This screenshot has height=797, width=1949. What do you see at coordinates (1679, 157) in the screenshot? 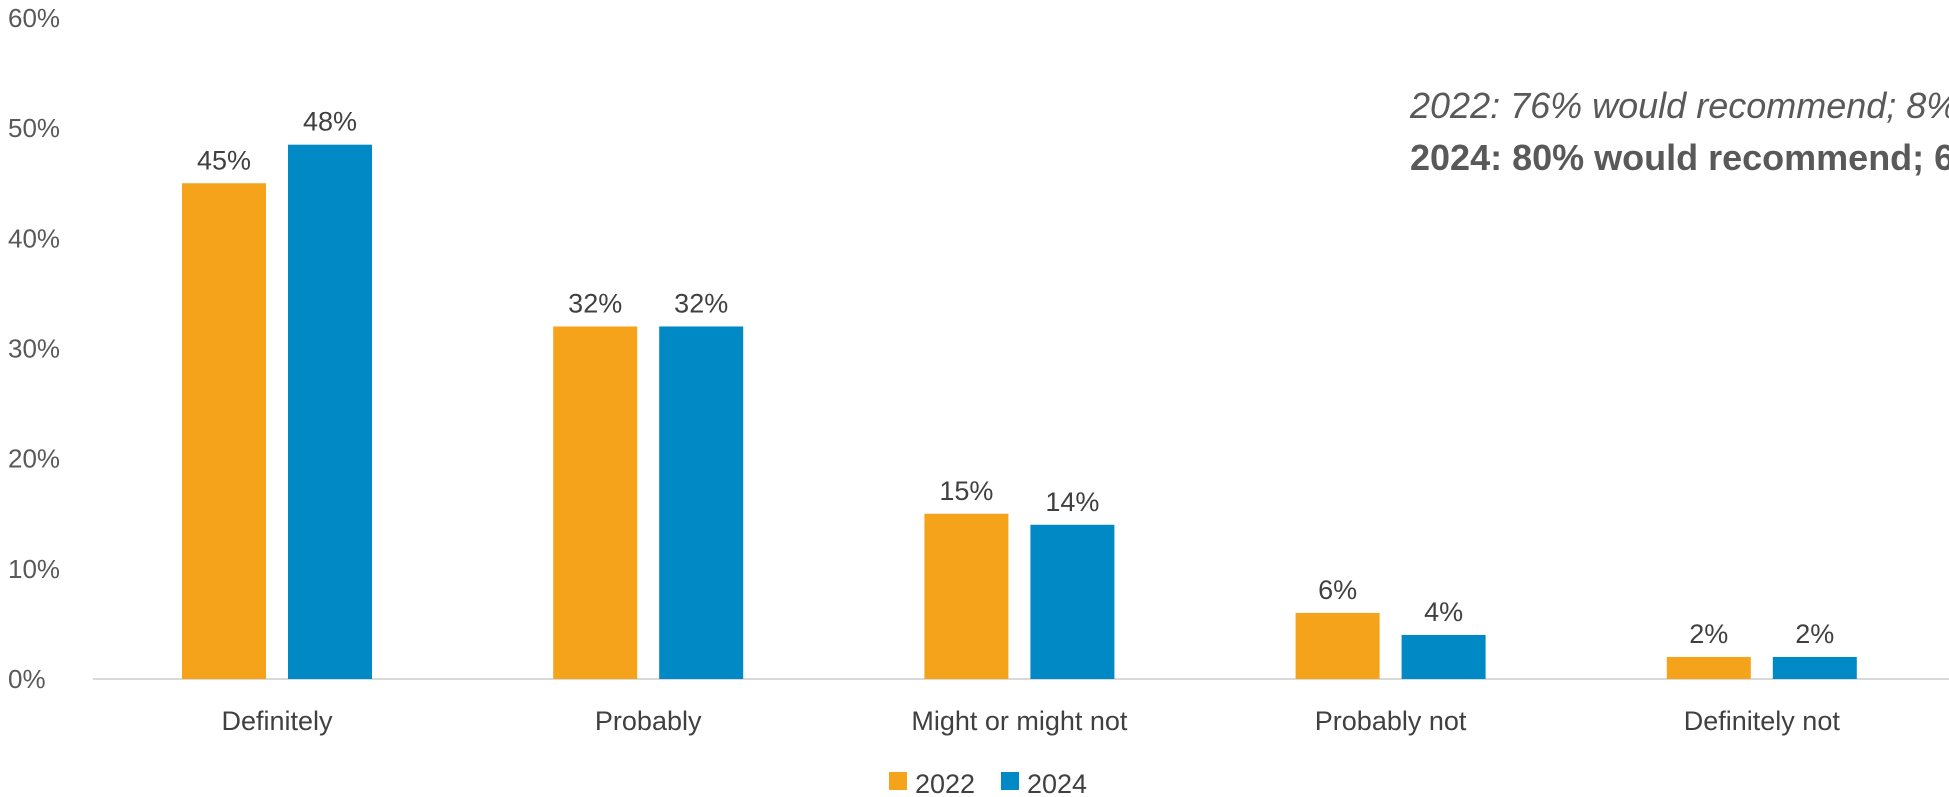
I see `annotation-2024: 2024: 80% would recommend; 6% would not` at bounding box center [1679, 157].